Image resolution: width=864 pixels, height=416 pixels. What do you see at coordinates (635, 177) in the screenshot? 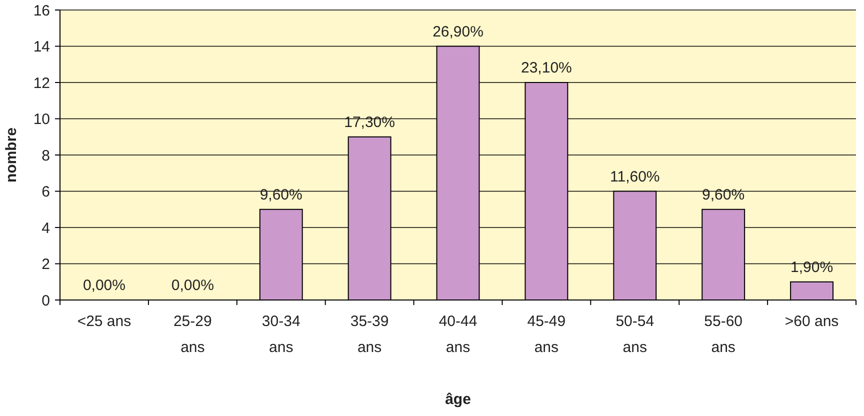
I see `annotation: 11,60%` at bounding box center [635, 177].